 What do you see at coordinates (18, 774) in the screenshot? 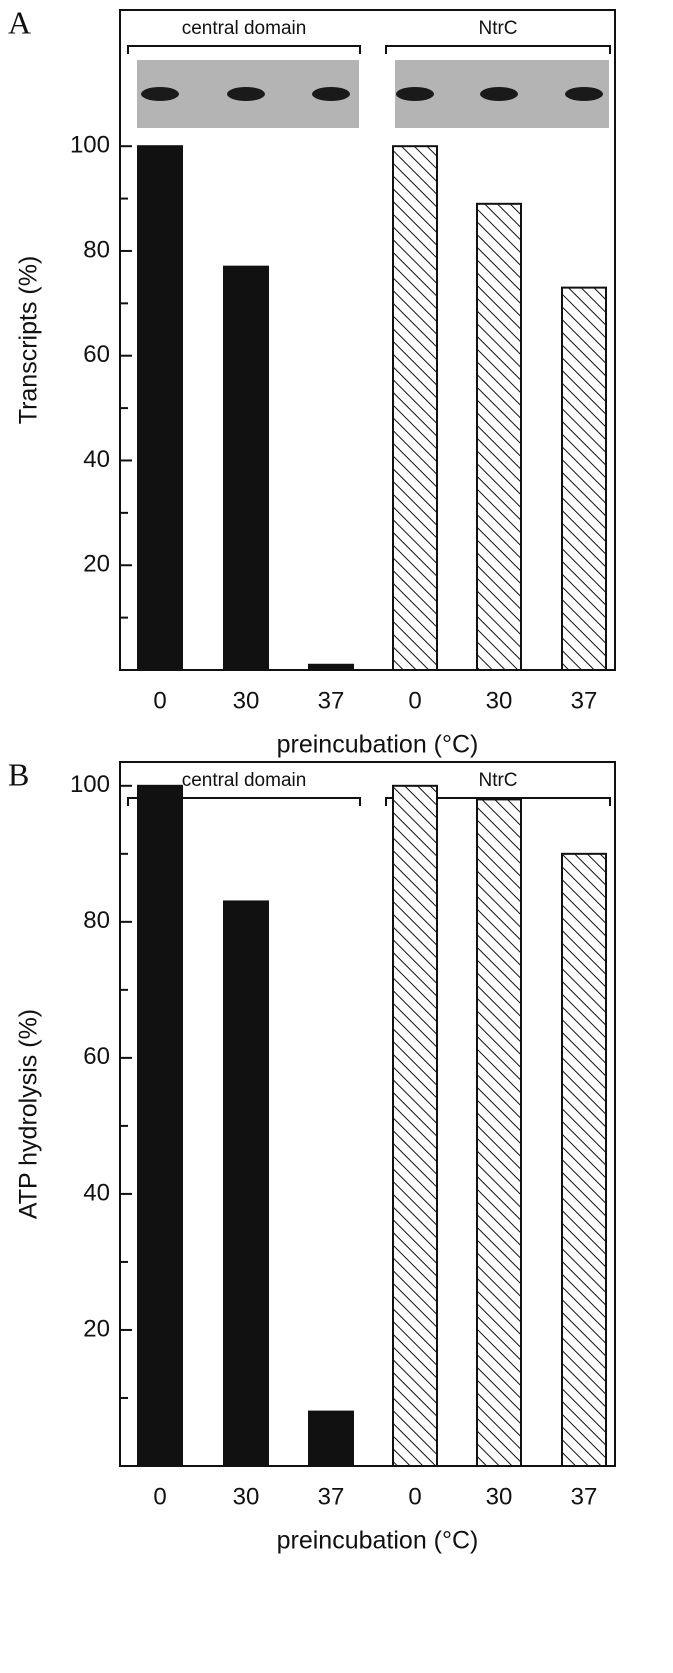
I see `panel-label: B` at bounding box center [18, 774].